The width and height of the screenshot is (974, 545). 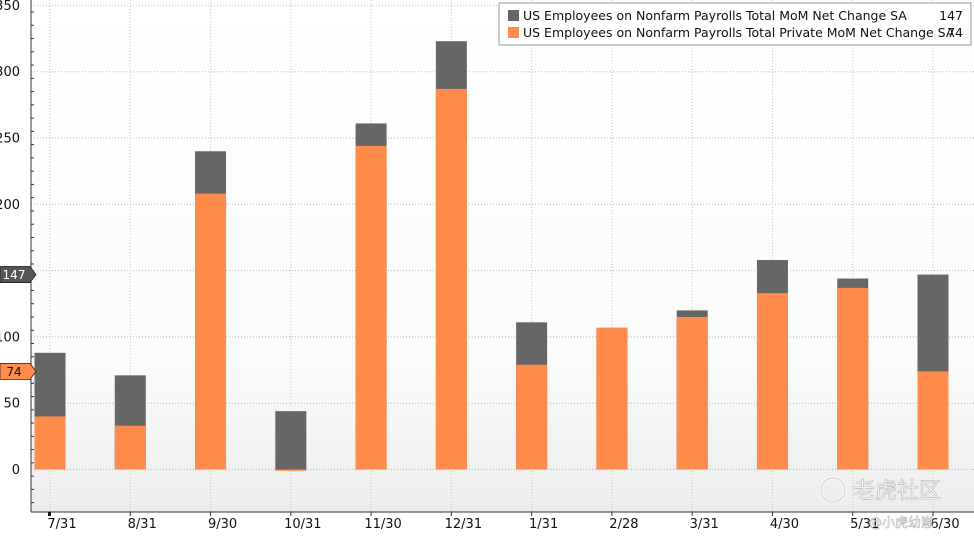 What do you see at coordinates (10, 337) in the screenshot?
I see `y-tick-label: 100` at bounding box center [10, 337].